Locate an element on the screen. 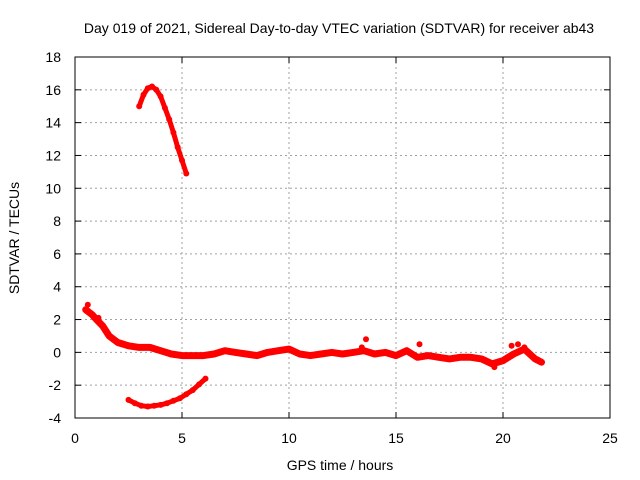 The height and width of the screenshot is (480, 640). y-tick-label: 6 is located at coordinates (57, 254).